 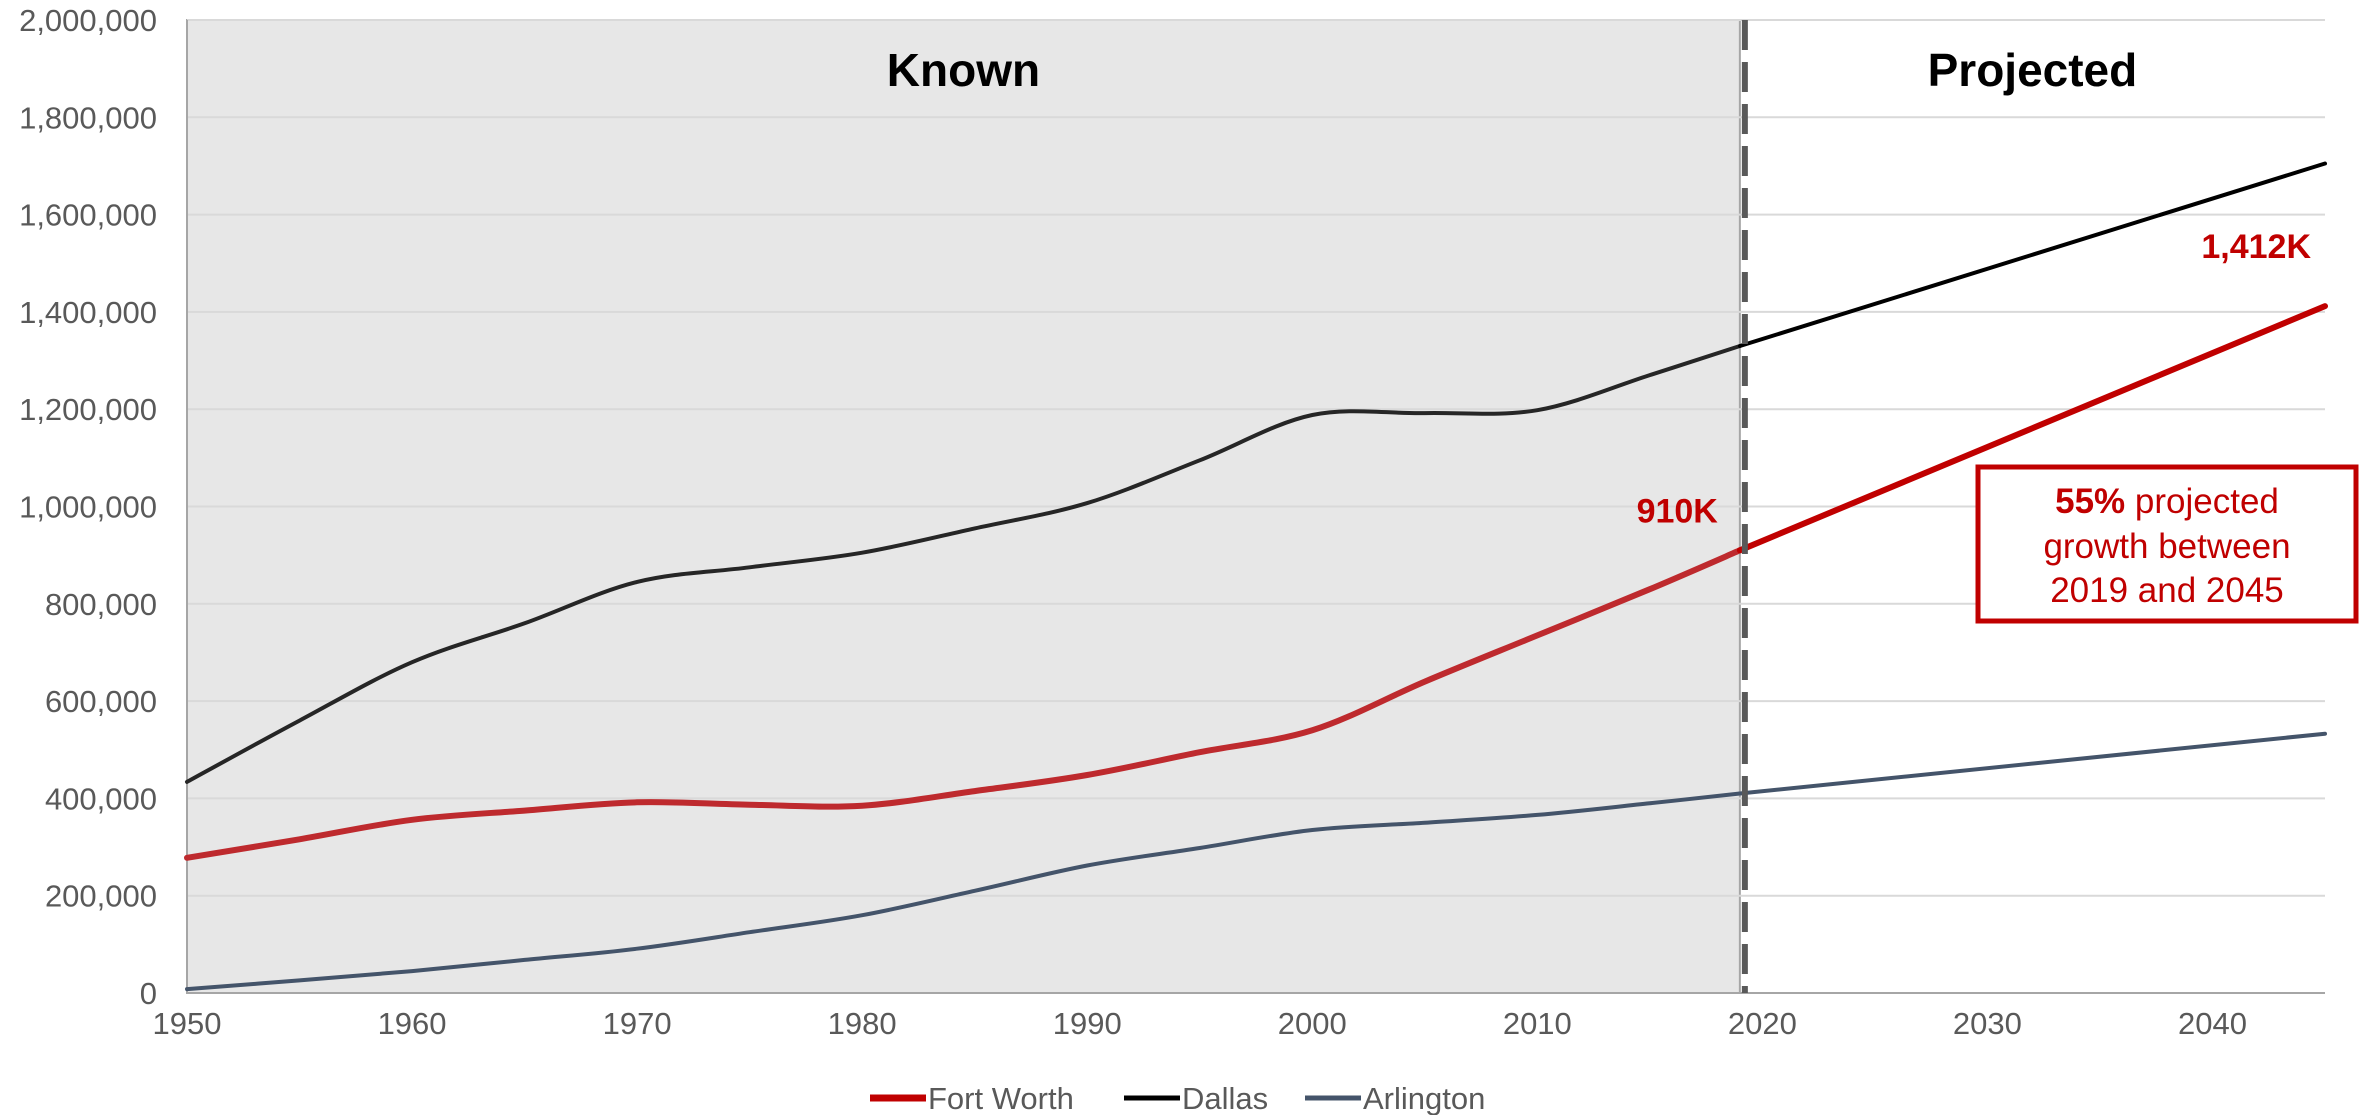 What do you see at coordinates (1001, 1098) in the screenshot?
I see `legend-label-fort-worth: Fort Worth` at bounding box center [1001, 1098].